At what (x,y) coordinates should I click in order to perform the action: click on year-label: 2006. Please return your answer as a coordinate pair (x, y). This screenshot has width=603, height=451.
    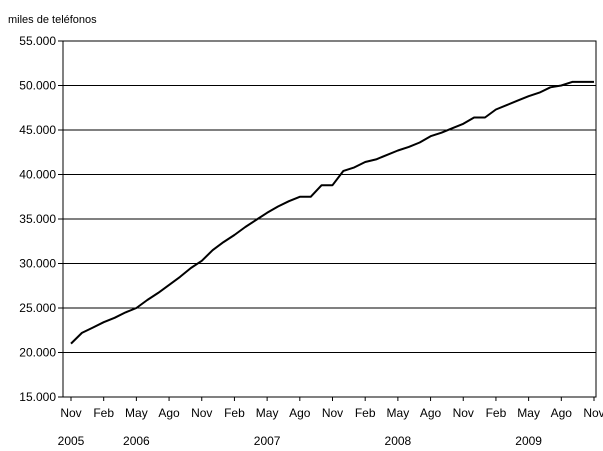
    Looking at the image, I should click on (136, 441).